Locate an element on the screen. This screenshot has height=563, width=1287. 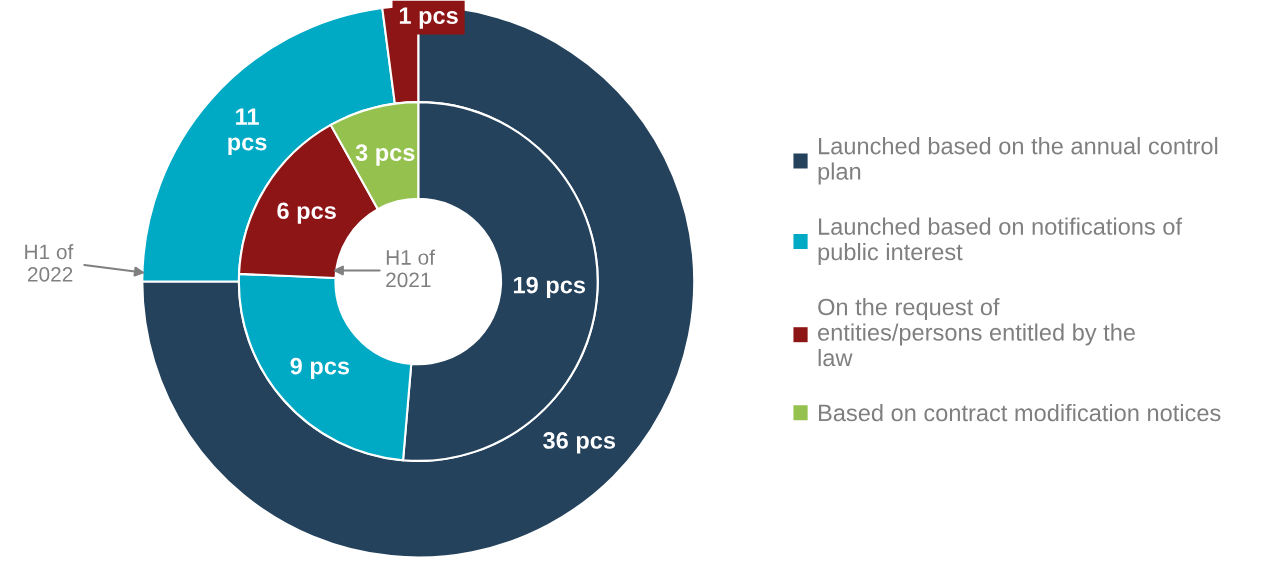
data-label: 36 pcs is located at coordinates (579, 443).